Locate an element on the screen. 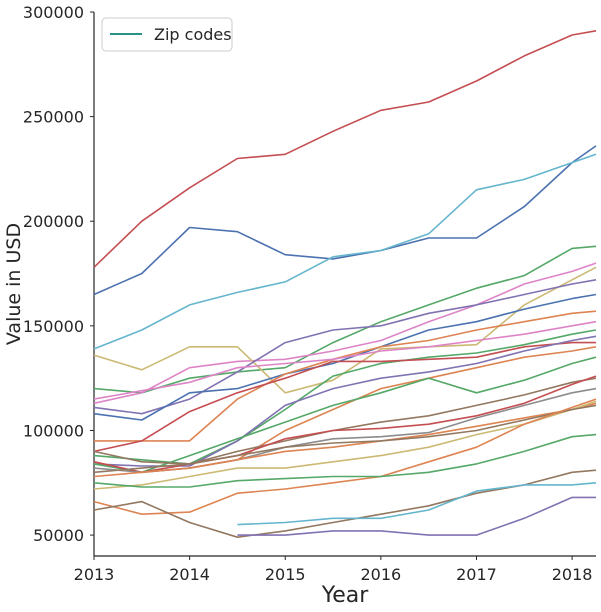 The height and width of the screenshot is (612, 601). x-axis-title: Year is located at coordinates (345, 595).